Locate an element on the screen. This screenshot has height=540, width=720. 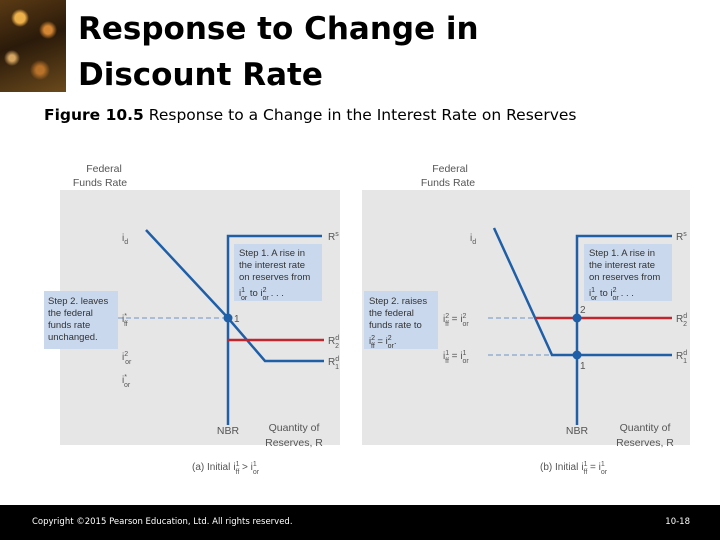
panel-b-id-label: id is located at coordinates (473, 239).